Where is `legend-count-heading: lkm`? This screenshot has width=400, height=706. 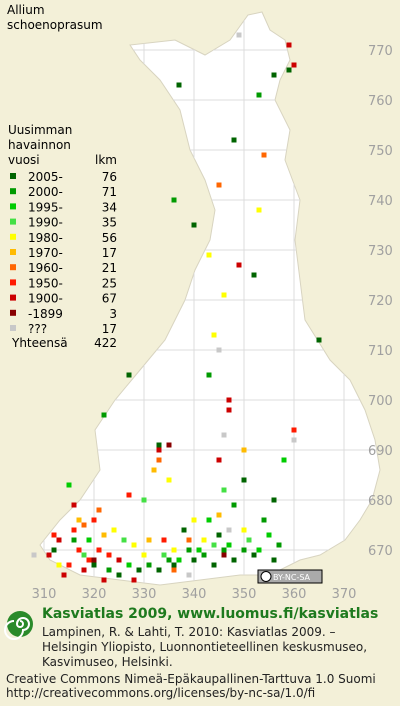
legend-count-heading: lkm is located at coordinates (106, 160).